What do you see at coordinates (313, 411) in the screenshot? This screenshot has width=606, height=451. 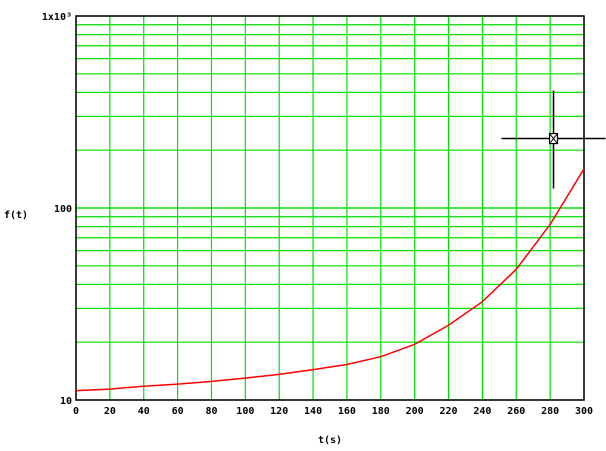 I see `x-tick-label: 140` at bounding box center [313, 411].